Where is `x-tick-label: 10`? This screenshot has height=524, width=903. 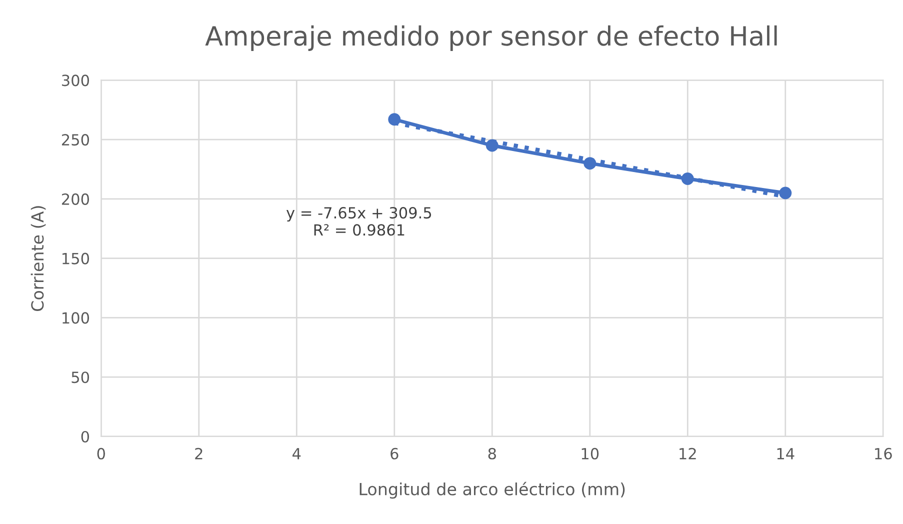
x-tick-label: 10 is located at coordinates (590, 454).